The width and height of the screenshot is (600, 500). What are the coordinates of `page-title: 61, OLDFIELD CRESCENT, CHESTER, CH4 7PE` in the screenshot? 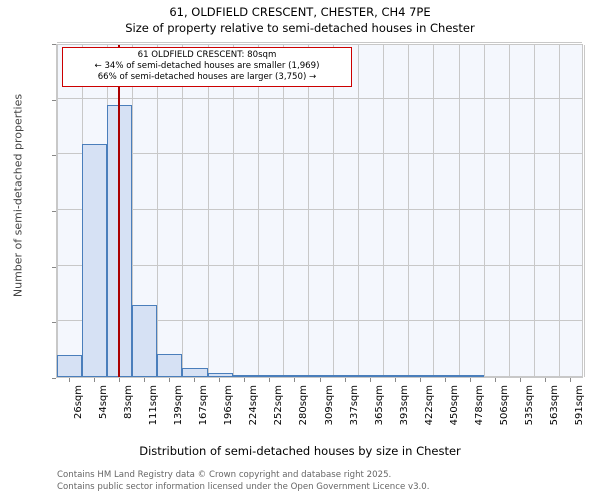 It's located at (300, 12).